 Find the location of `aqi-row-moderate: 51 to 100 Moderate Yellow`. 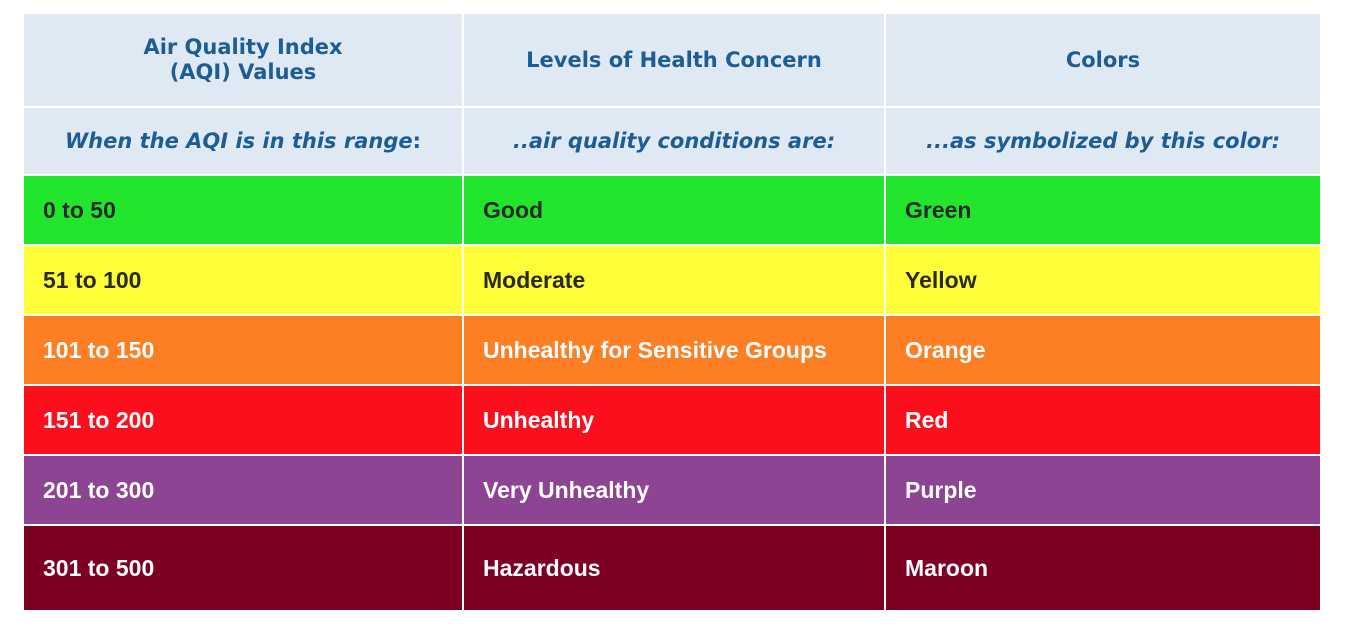

aqi-row-moderate: 51 to 100 Moderate Yellow is located at coordinates (672, 280).